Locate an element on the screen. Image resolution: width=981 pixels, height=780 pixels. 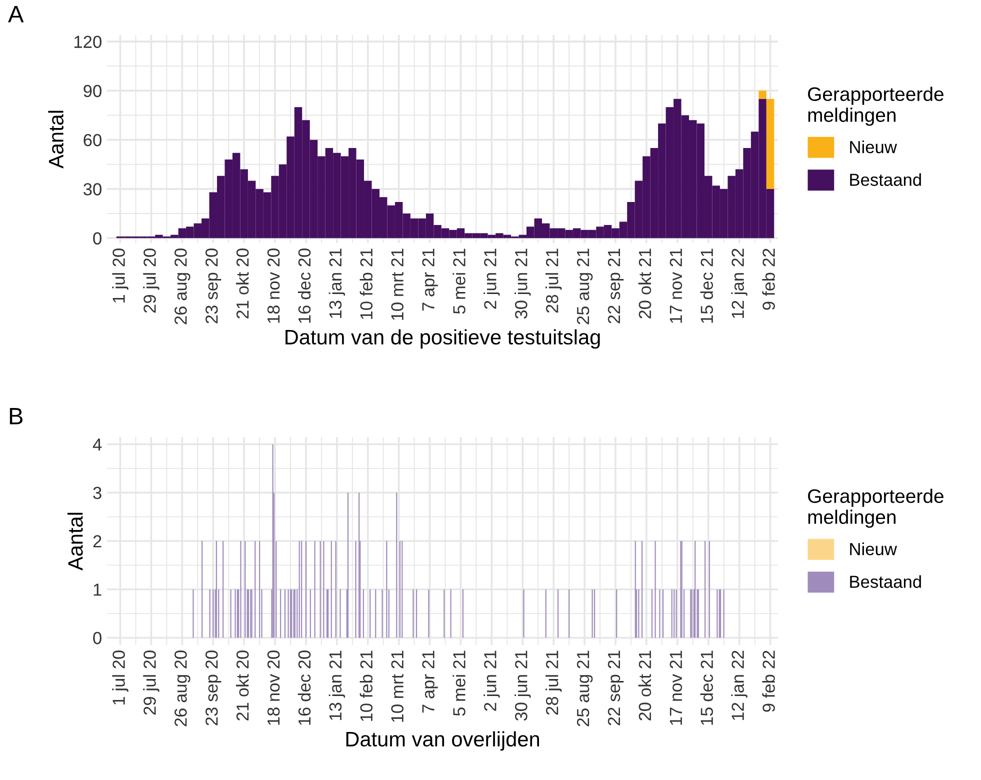
y-tick-label: 1 is located at coordinates (98, 590).